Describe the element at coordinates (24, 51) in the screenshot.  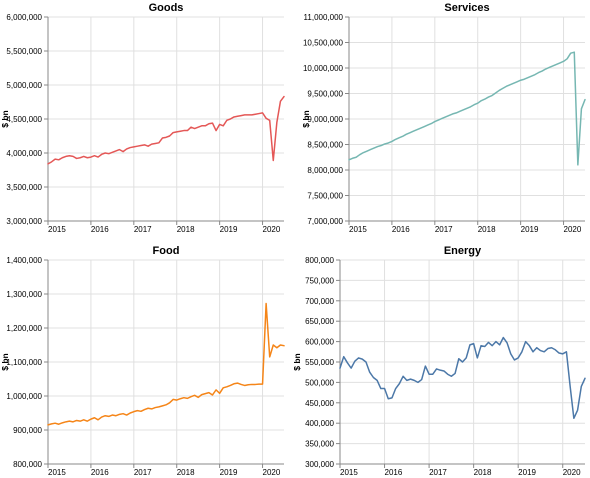
I see `y-tick-label: 5,500,000` at that location.